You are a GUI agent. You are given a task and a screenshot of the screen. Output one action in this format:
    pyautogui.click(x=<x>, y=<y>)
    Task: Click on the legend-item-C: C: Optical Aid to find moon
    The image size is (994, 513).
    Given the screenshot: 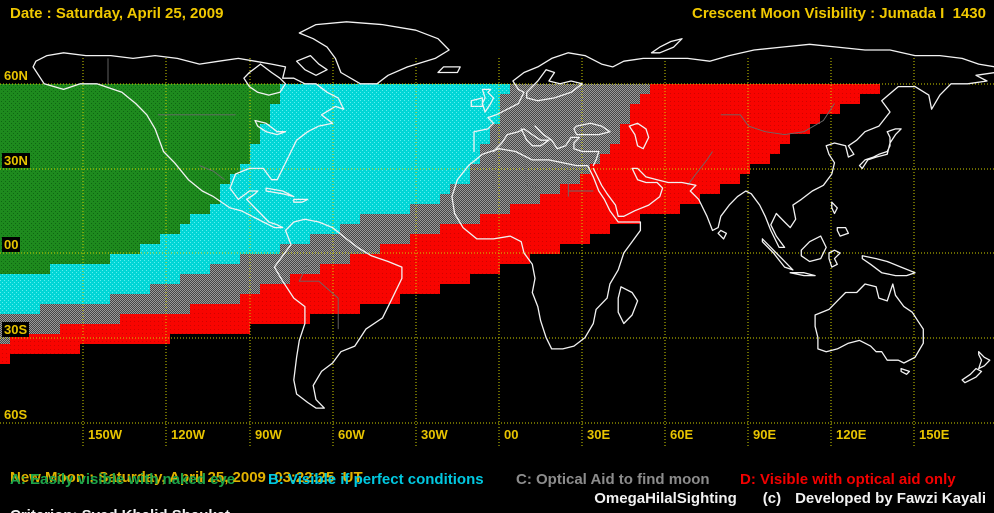 What is the action you would take?
    pyautogui.click(x=613, y=479)
    